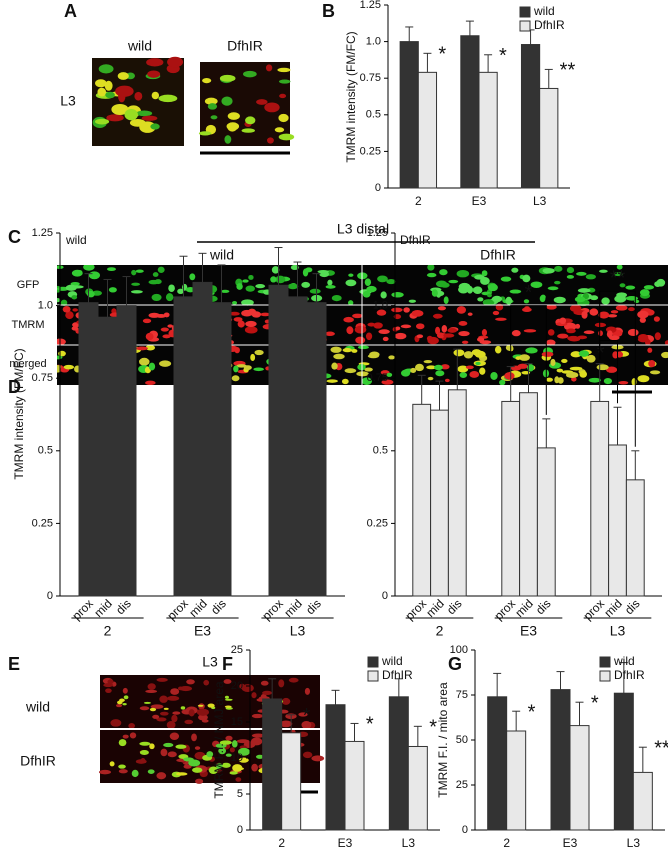  I want to click on y-axis-label: TMRM F.I. / NMJ area, so click(219, 740).